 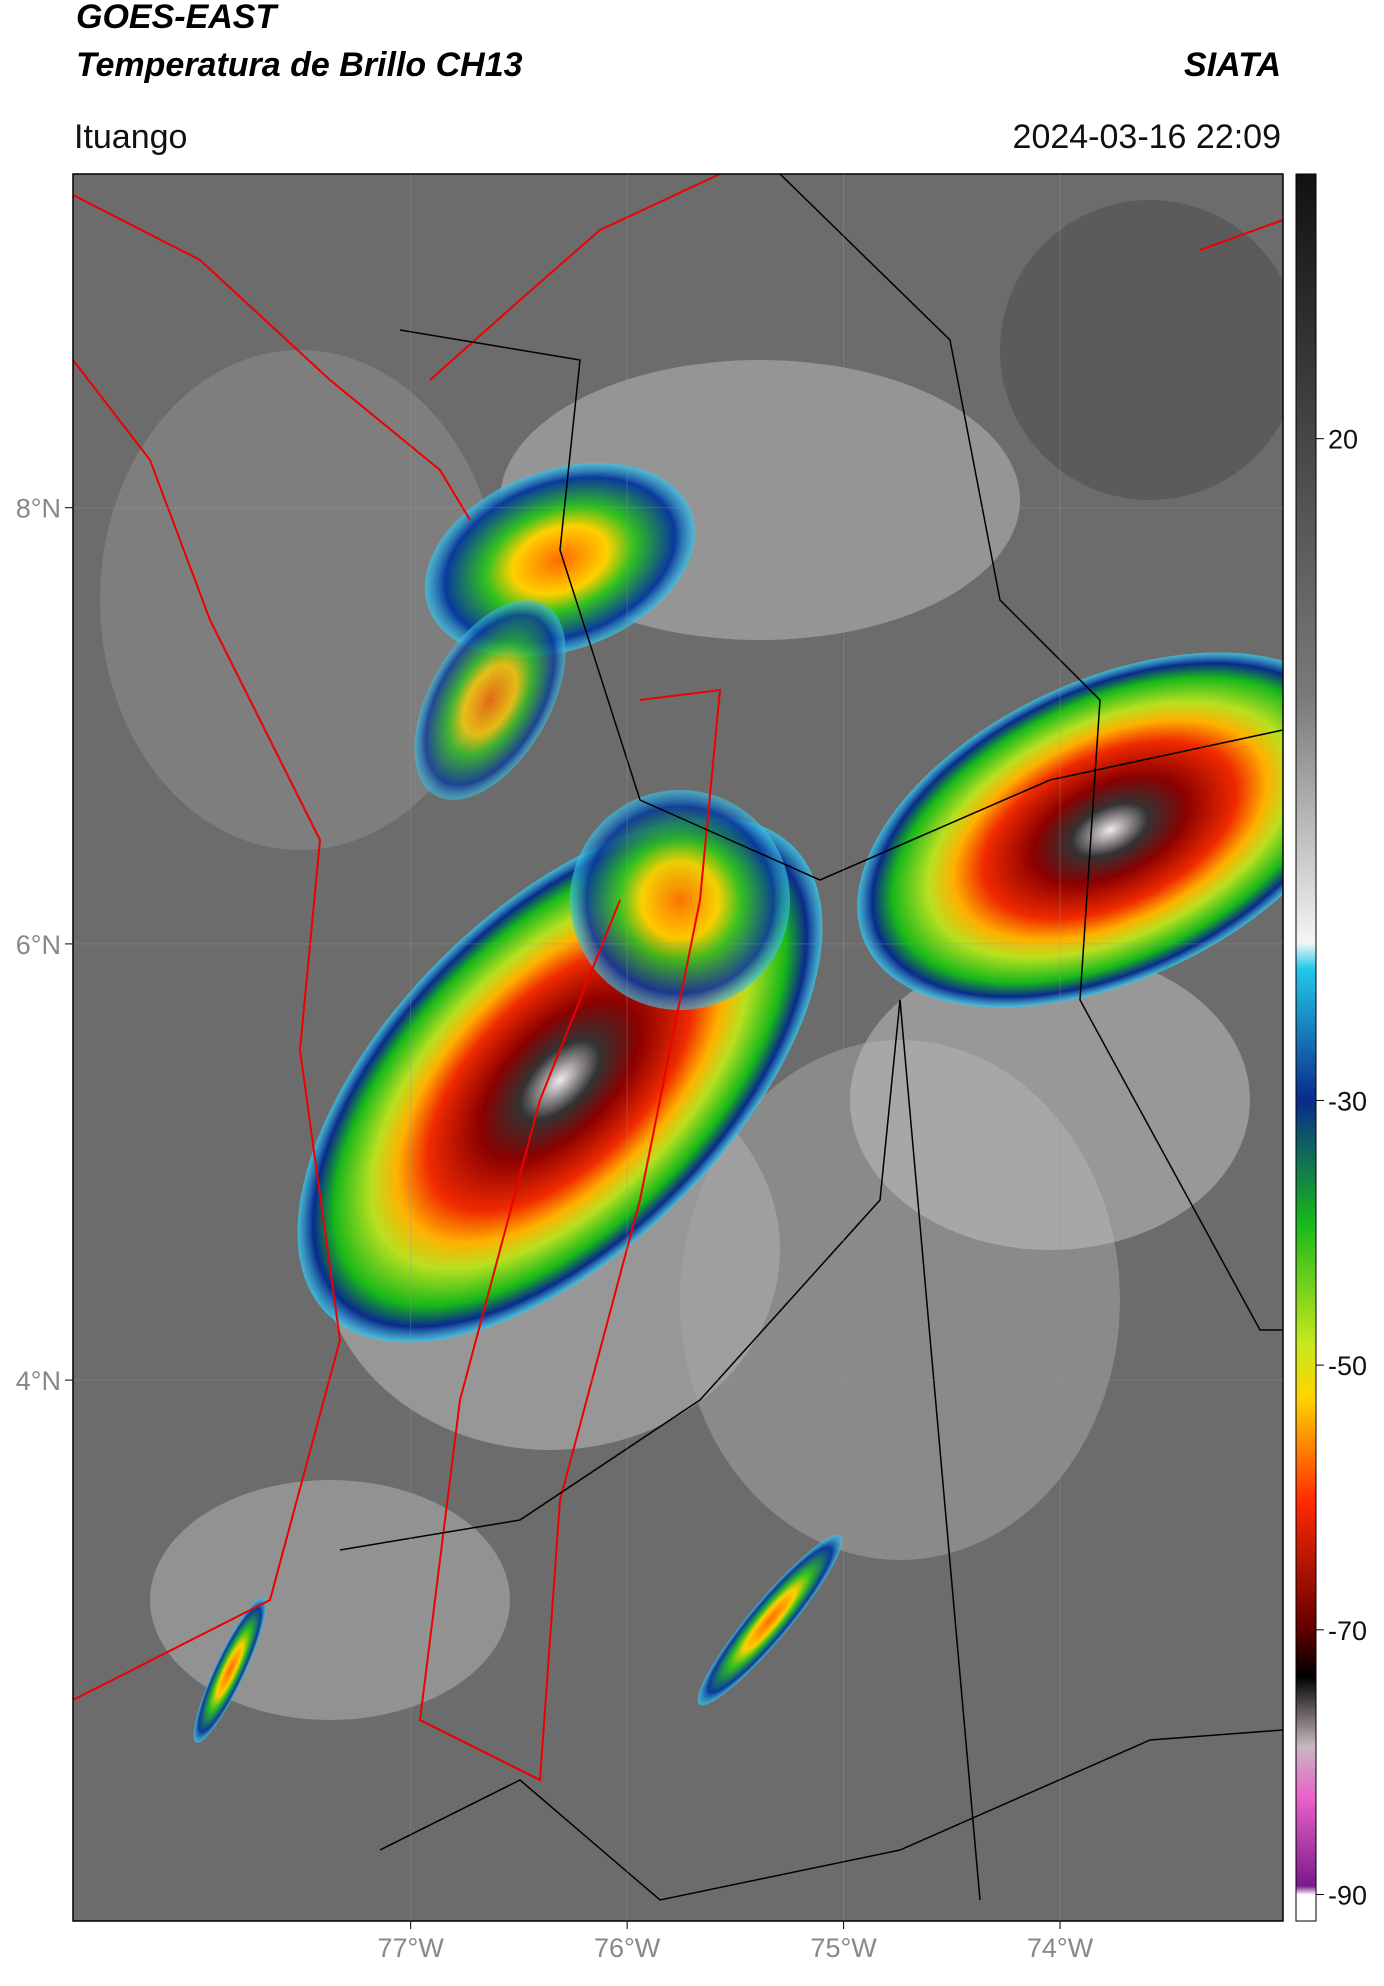 I want to click on title: GOES-EAST, so click(x=177, y=18).